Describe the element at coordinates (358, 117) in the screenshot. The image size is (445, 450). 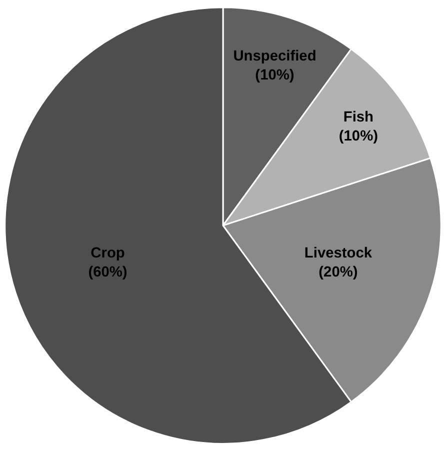
I see `slice-label: Fish` at that location.